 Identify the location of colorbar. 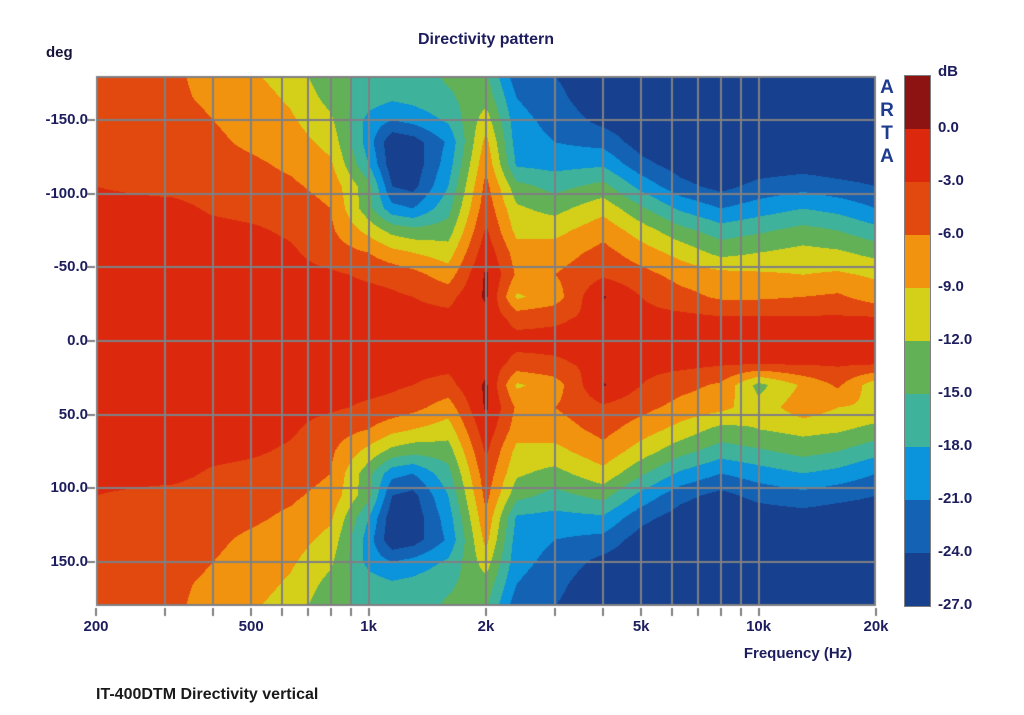
(917, 341).